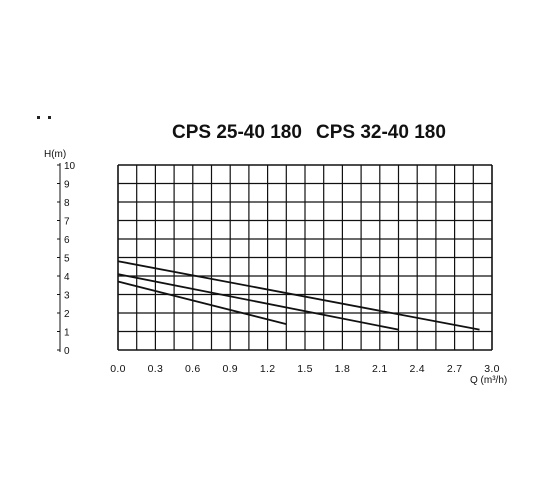  What do you see at coordinates (67, 222) in the screenshot?
I see `y-tick-label: 7` at bounding box center [67, 222].